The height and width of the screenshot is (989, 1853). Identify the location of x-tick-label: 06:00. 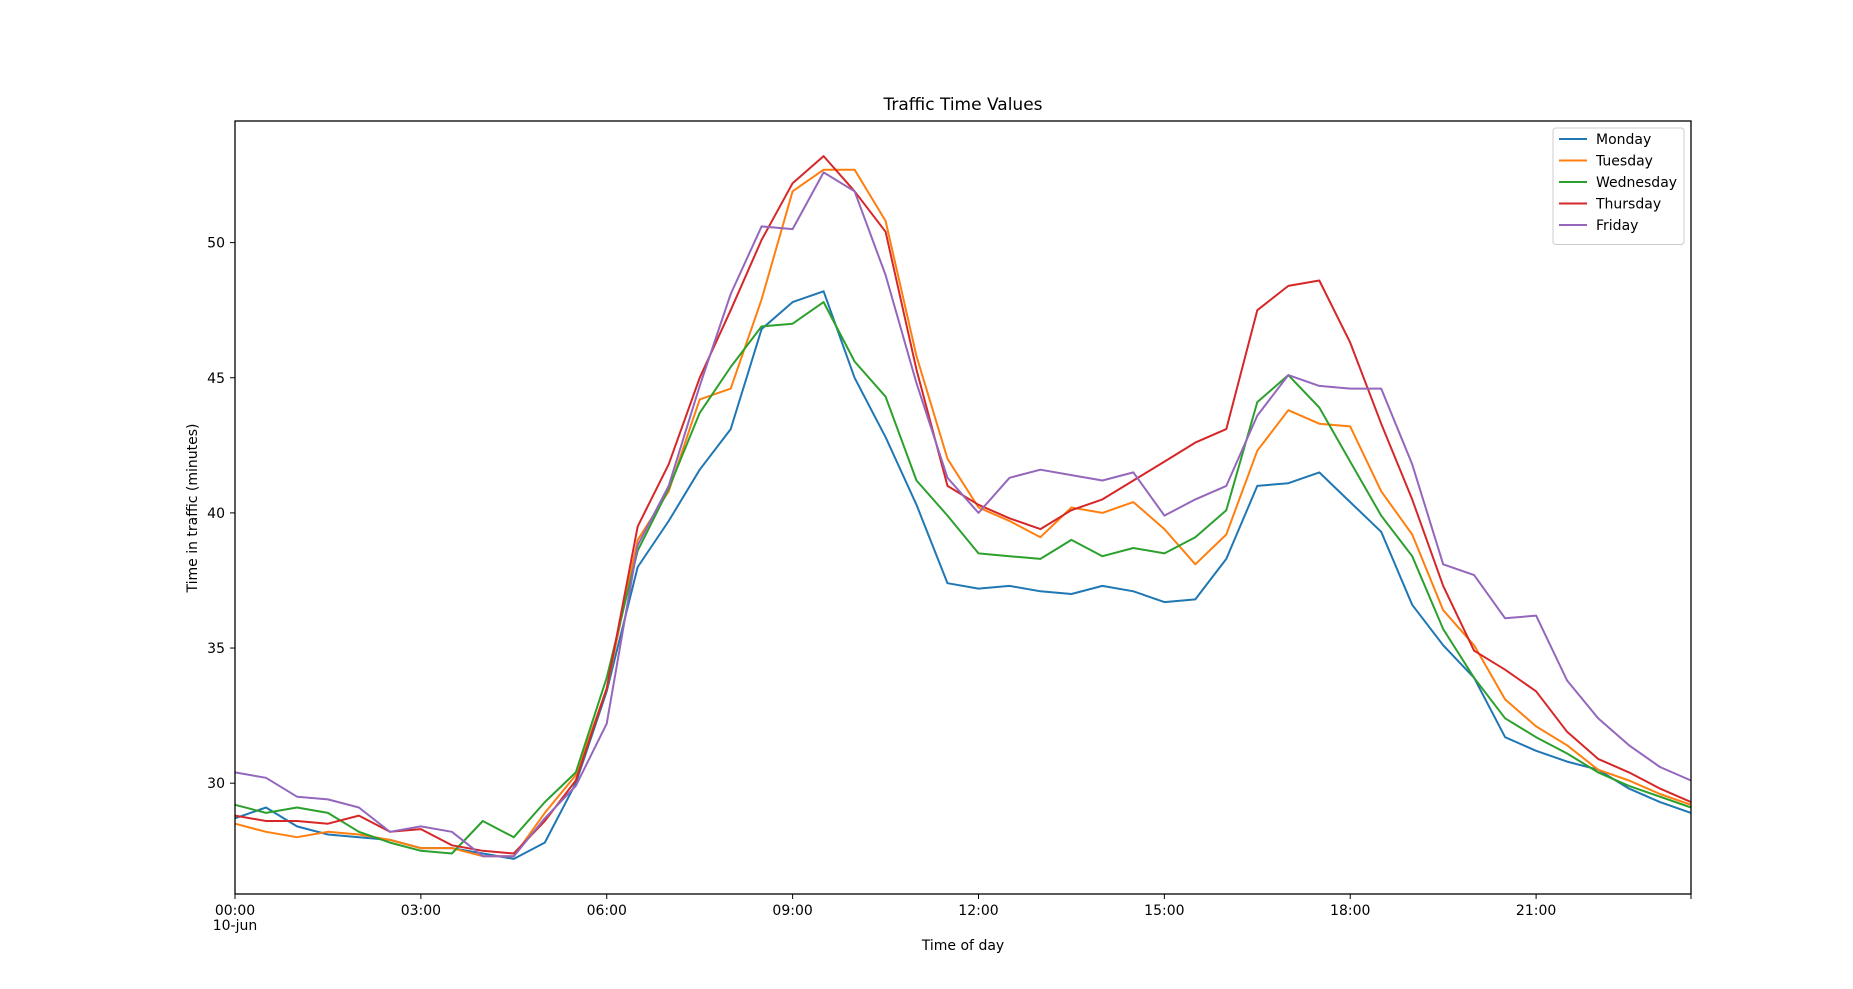
(607, 911).